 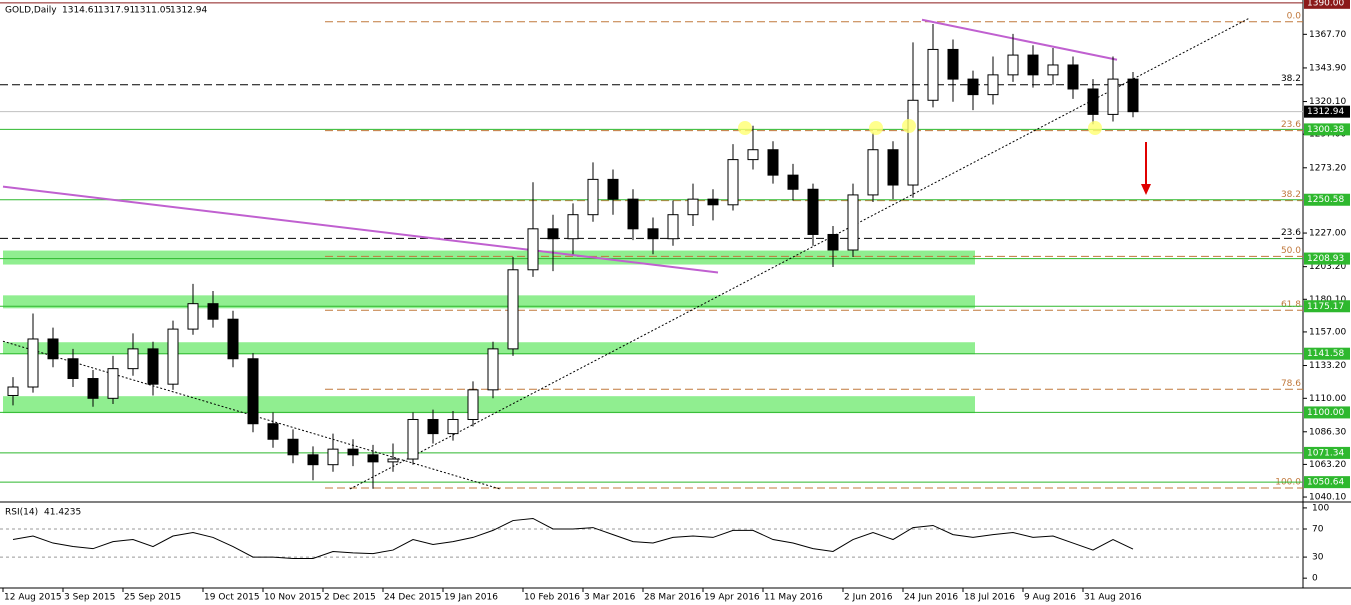 What do you see at coordinates (1327, 234) in the screenshot?
I see `y-tick-label: 1227.00` at bounding box center [1327, 234].